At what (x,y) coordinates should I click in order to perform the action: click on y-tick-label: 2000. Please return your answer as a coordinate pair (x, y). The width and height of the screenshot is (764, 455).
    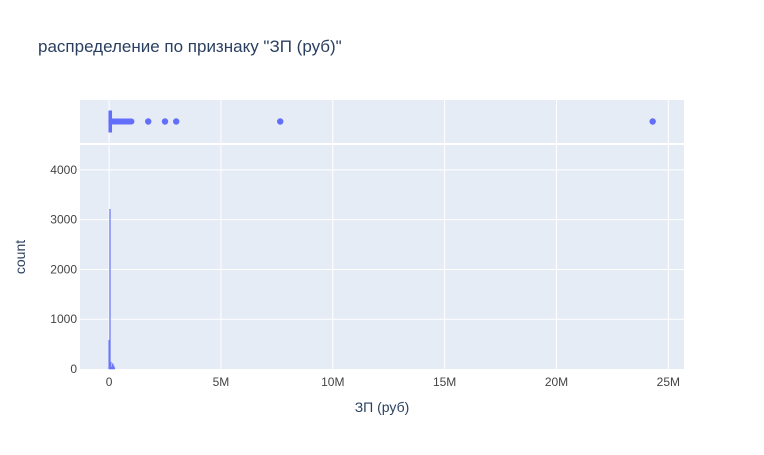
    Looking at the image, I should click on (63, 269).